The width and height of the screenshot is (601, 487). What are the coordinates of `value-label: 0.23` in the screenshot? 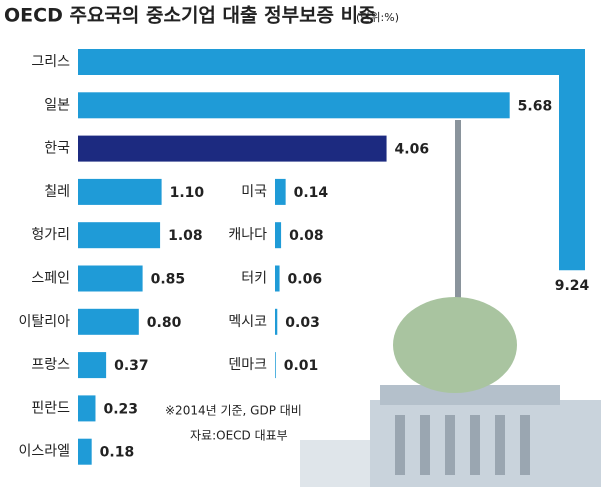 It's located at (120, 409).